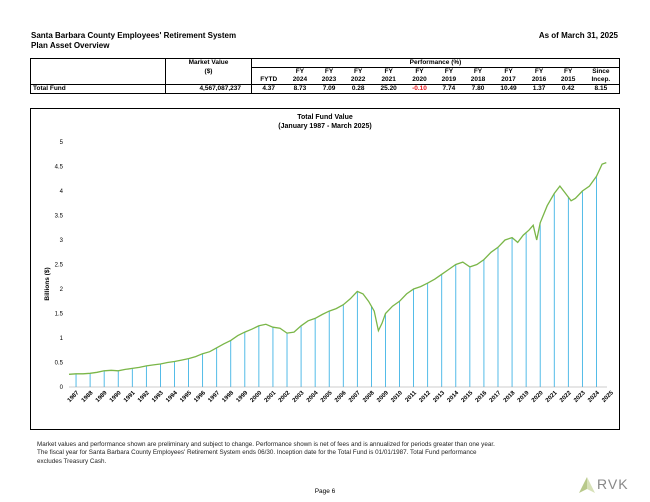  Describe the element at coordinates (496, 397) in the screenshot. I see `x-tick-label: 2017` at that location.